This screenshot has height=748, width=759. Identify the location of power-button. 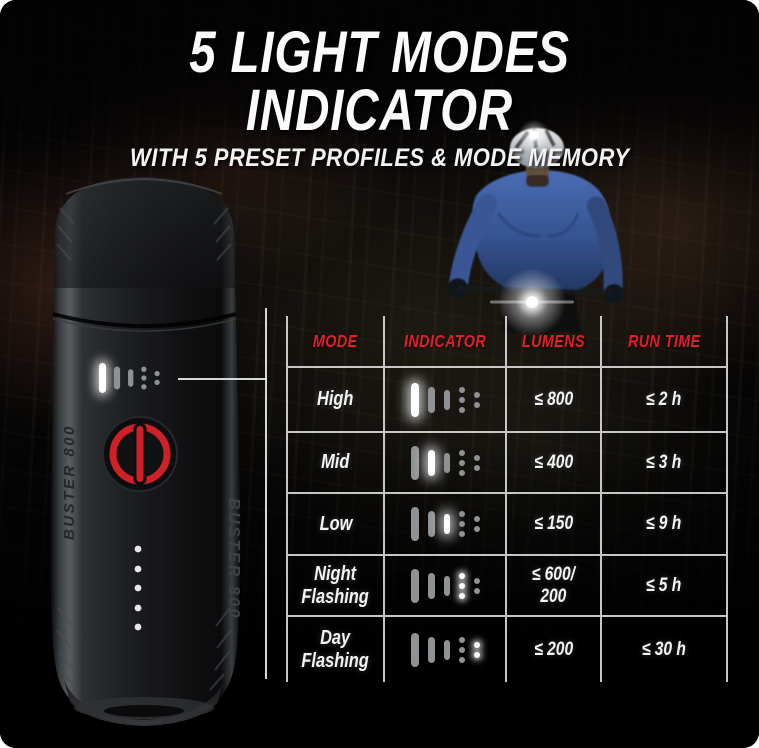
(140, 454).